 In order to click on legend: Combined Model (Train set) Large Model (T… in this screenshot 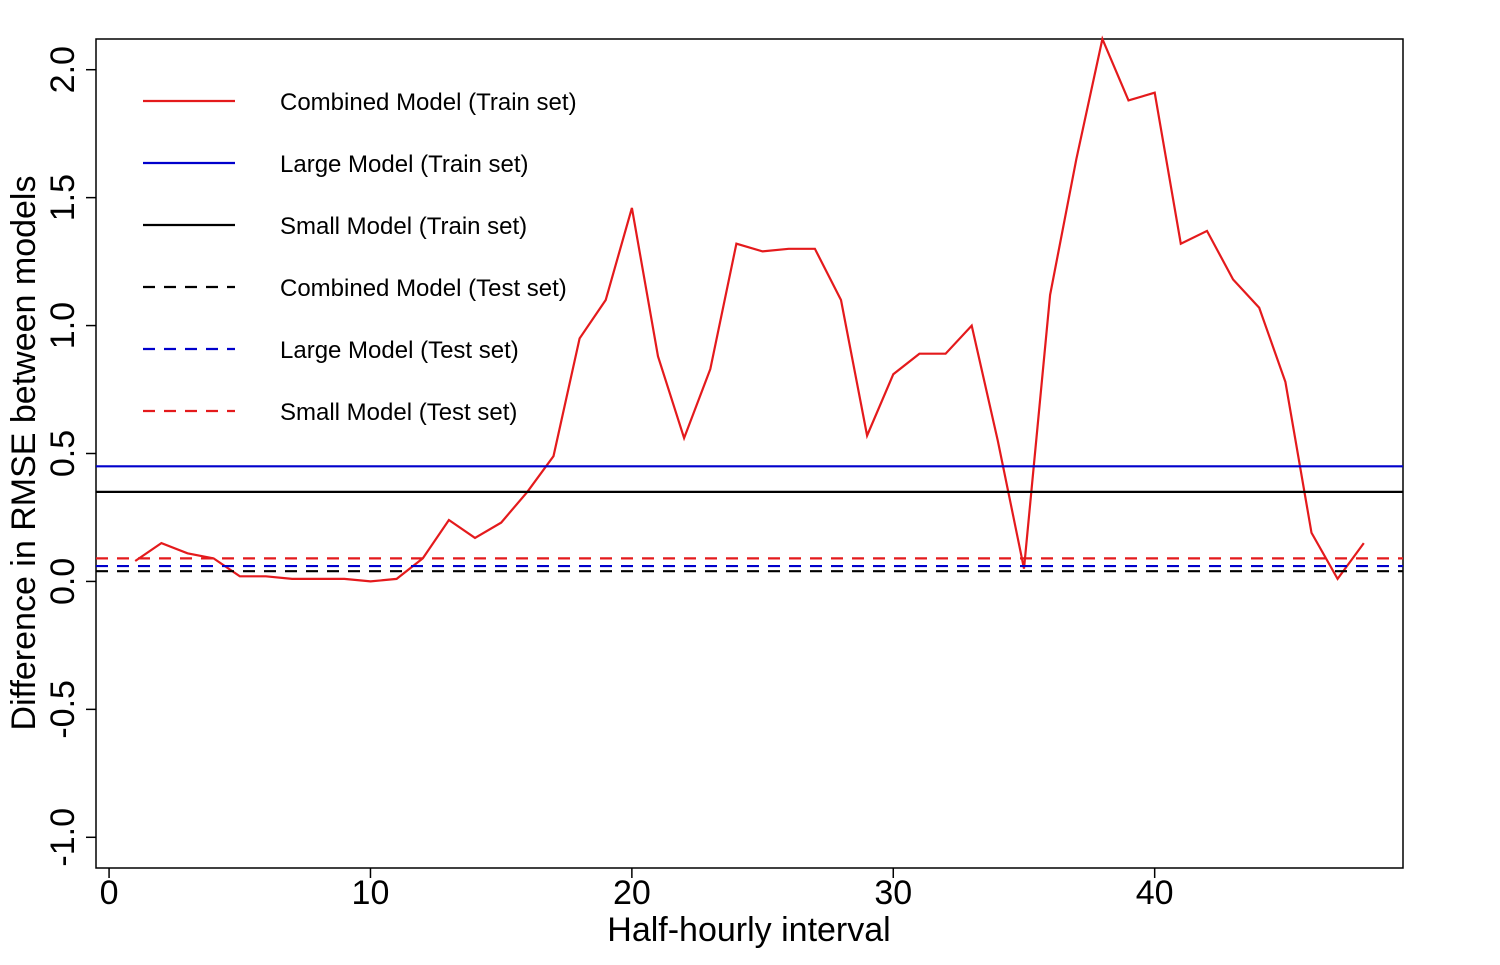, I will do `click(360, 257)`.